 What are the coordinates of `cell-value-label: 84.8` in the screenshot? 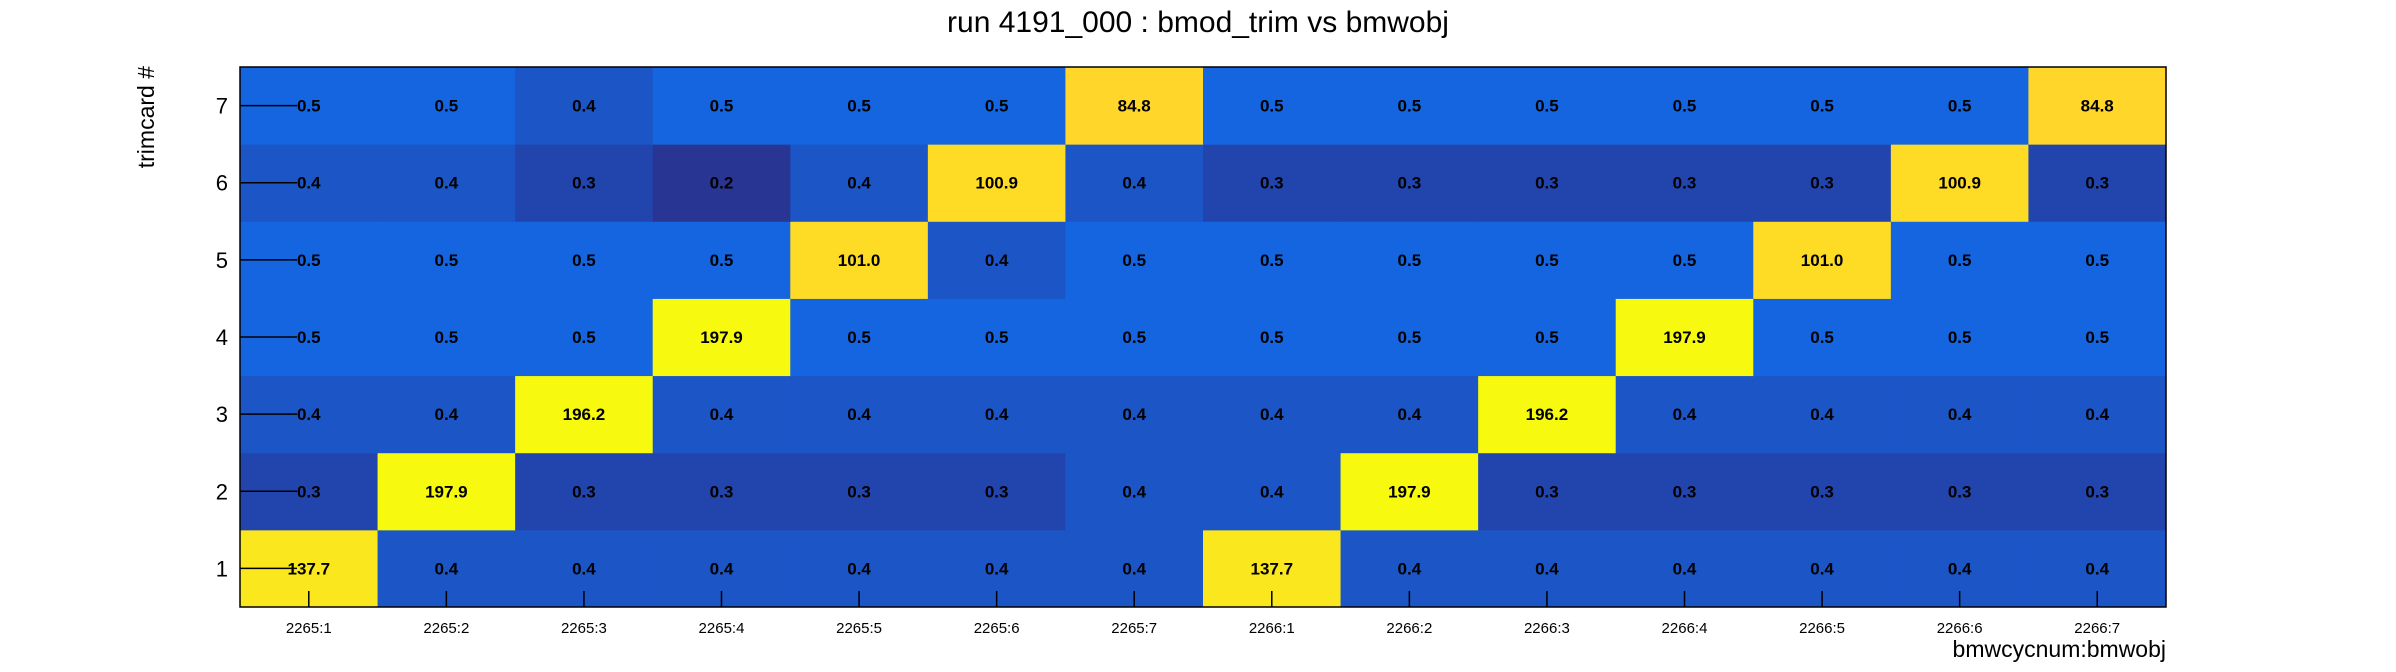 It's located at (2097, 106).